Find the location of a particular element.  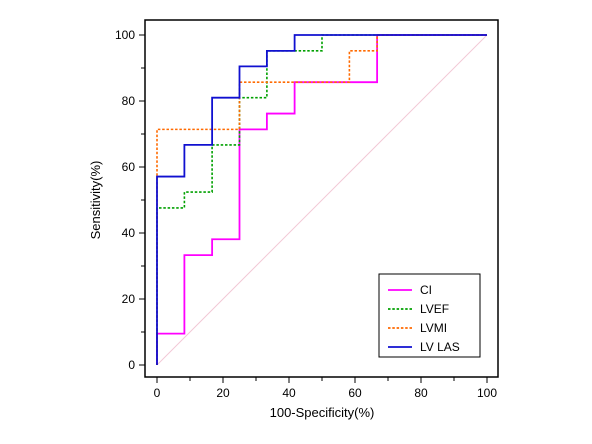

y-axis-title: Sensitivity(%) is located at coordinates (95, 200).